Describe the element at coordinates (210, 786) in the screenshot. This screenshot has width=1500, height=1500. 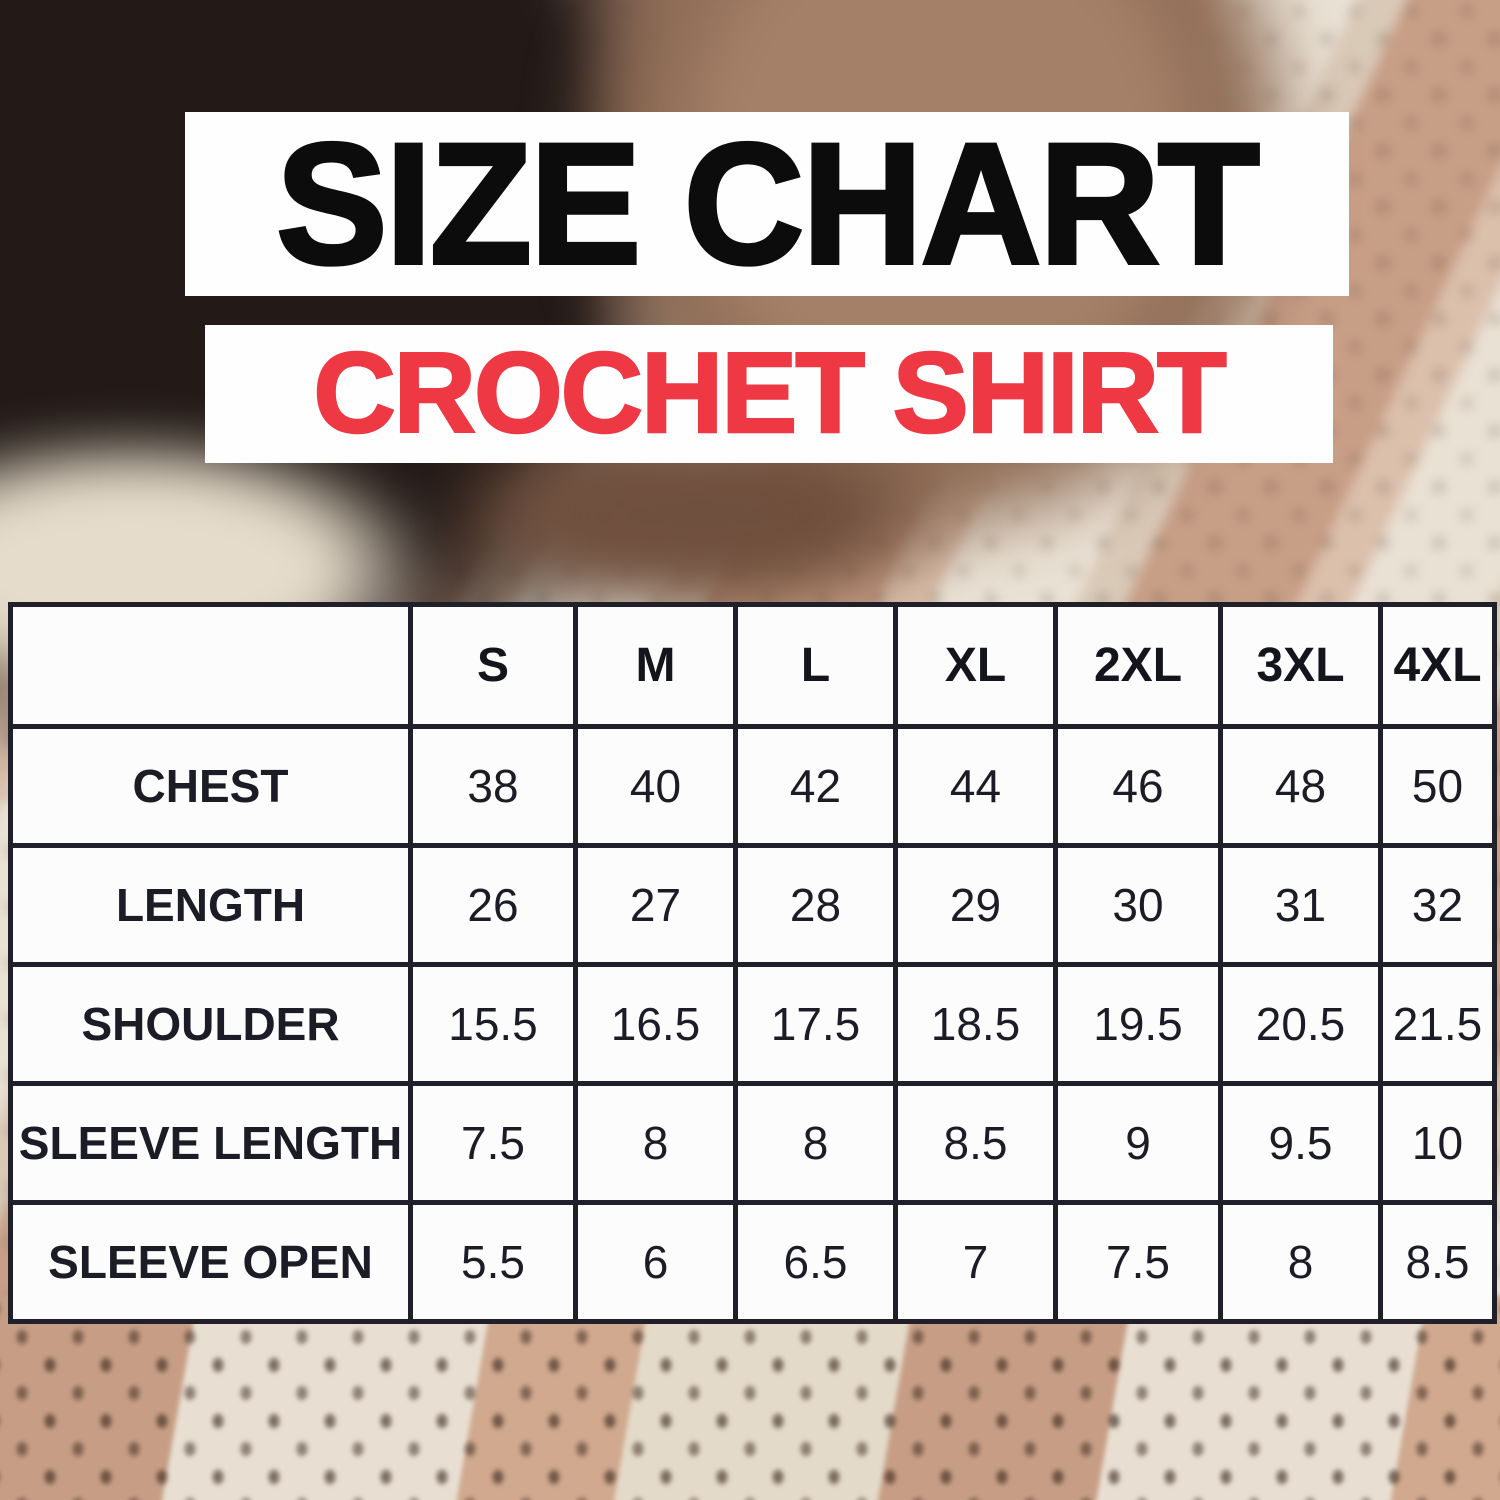
I see `measurement-row-label: CHEST` at that location.